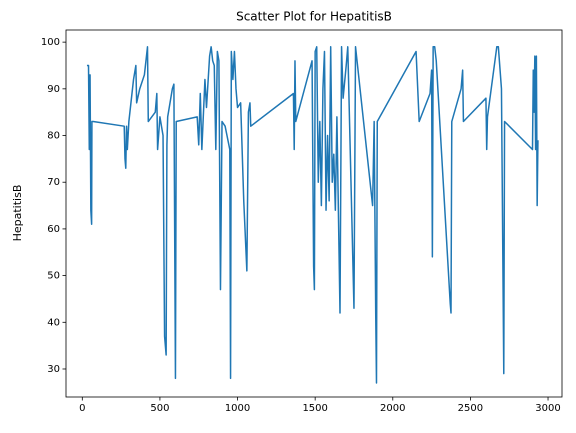 Image resolution: width=576 pixels, height=433 pixels. Describe the element at coordinates (237, 408) in the screenshot. I see `x-tick-label: 1000` at that location.